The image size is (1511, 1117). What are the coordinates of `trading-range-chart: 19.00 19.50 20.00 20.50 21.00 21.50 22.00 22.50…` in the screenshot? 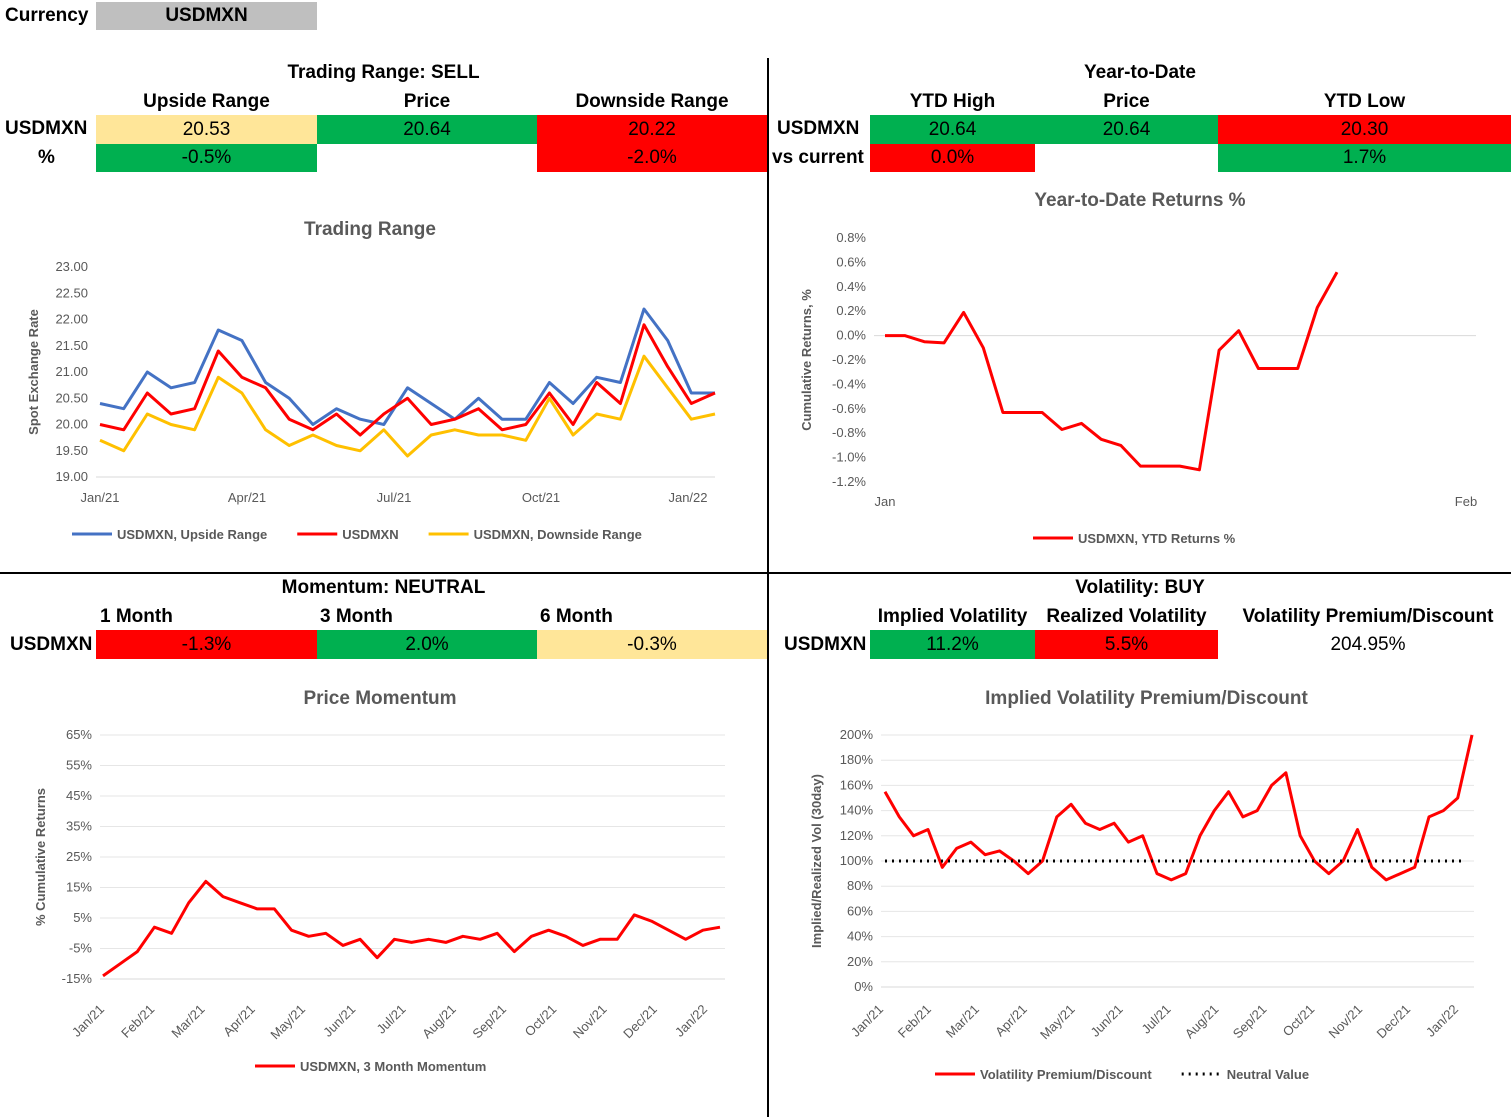 It's located at (371, 400).